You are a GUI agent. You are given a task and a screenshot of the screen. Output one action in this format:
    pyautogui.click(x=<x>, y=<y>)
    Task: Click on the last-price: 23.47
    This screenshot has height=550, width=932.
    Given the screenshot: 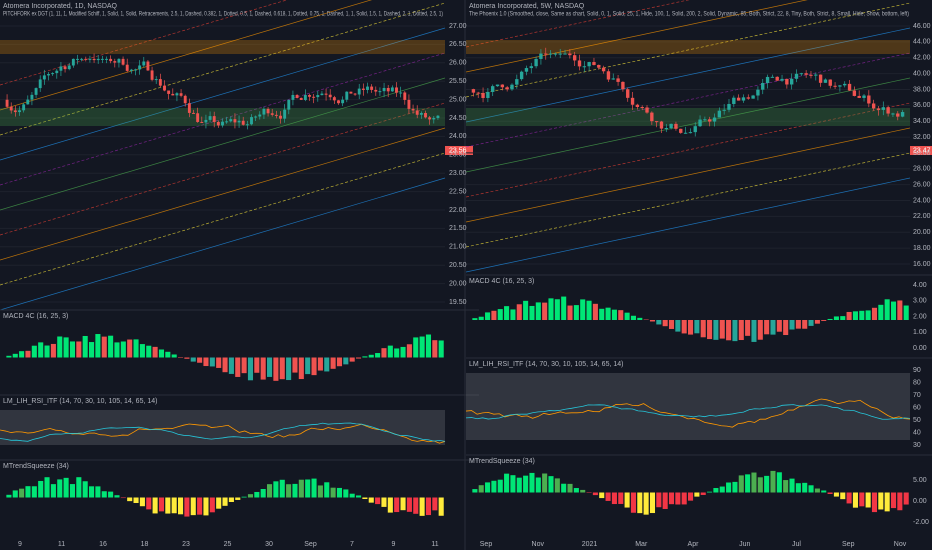 What is the action you would take?
    pyautogui.click(x=922, y=150)
    